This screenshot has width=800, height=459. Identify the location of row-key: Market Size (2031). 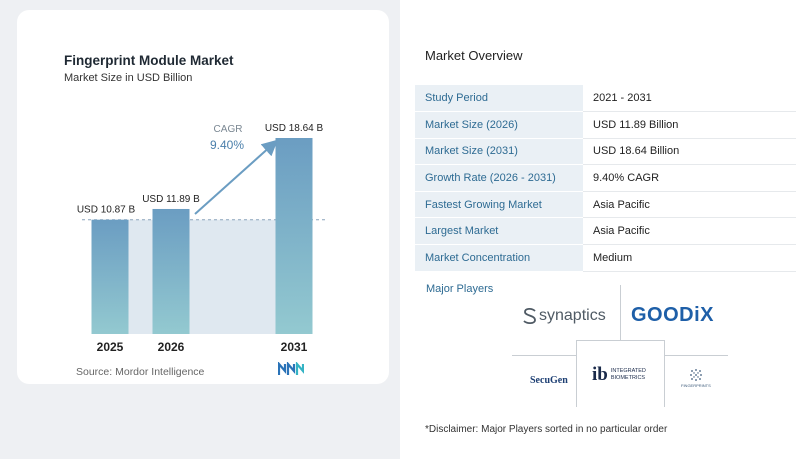
(499, 152).